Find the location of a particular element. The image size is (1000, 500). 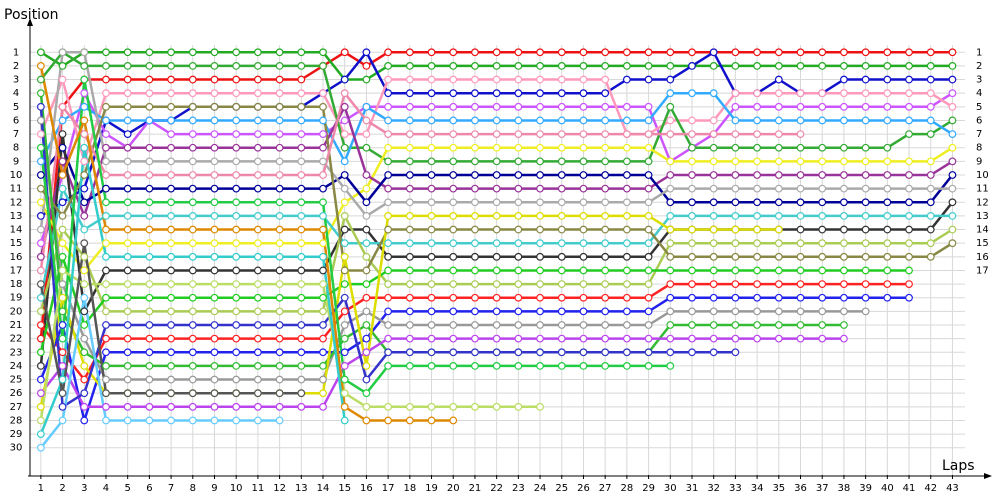

x-tick-label: 7 is located at coordinates (171, 488).